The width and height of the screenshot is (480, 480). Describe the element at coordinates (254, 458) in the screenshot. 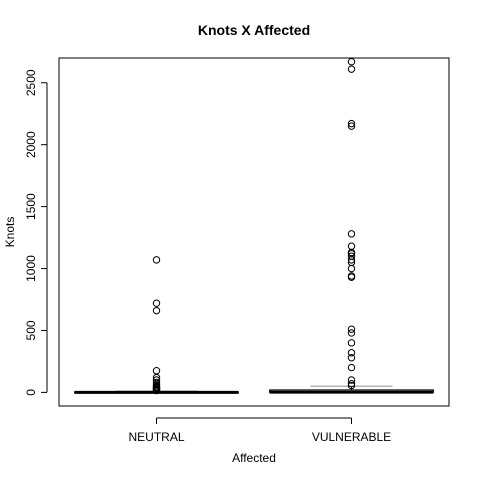

I see `x-axis-label: Affected` at that location.